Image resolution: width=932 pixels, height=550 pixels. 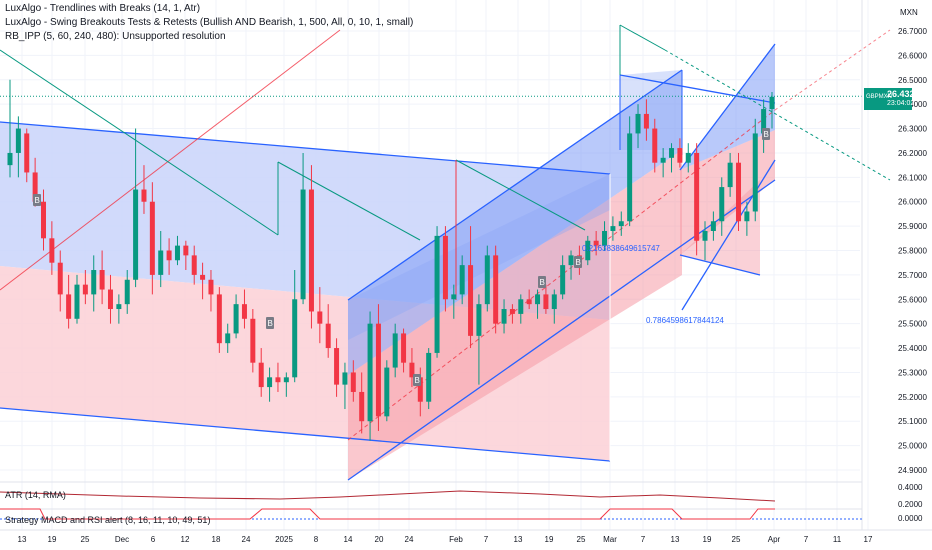 I want to click on time-tick-13: Feb, so click(x=456, y=539).